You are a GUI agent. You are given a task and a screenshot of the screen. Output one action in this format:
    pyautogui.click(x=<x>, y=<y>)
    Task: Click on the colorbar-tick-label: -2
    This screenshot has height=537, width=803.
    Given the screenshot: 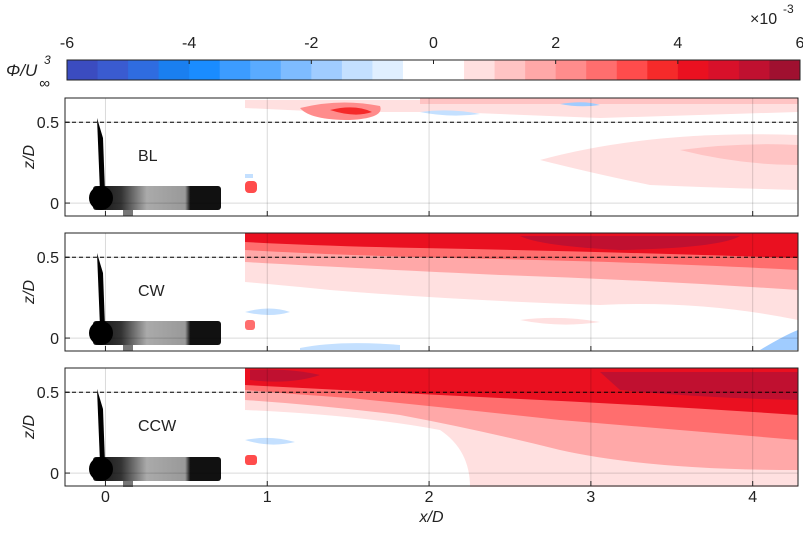 What is the action you would take?
    pyautogui.click(x=311, y=43)
    